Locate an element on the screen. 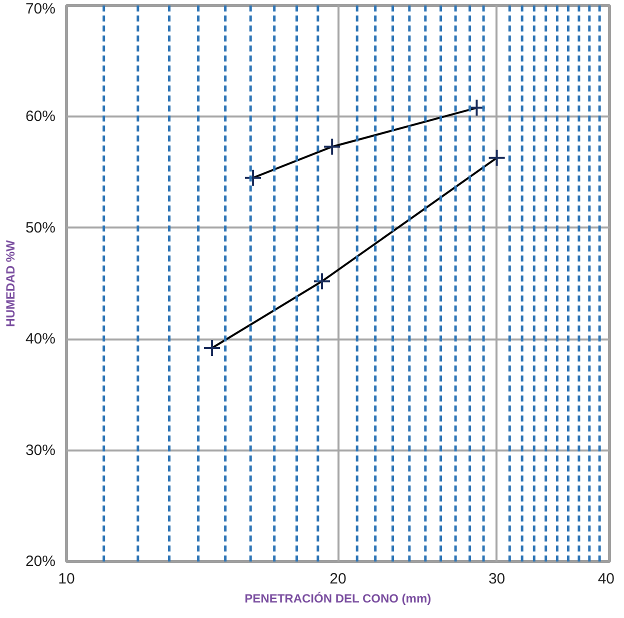  y-tick-label: 60% is located at coordinates (40, 117).